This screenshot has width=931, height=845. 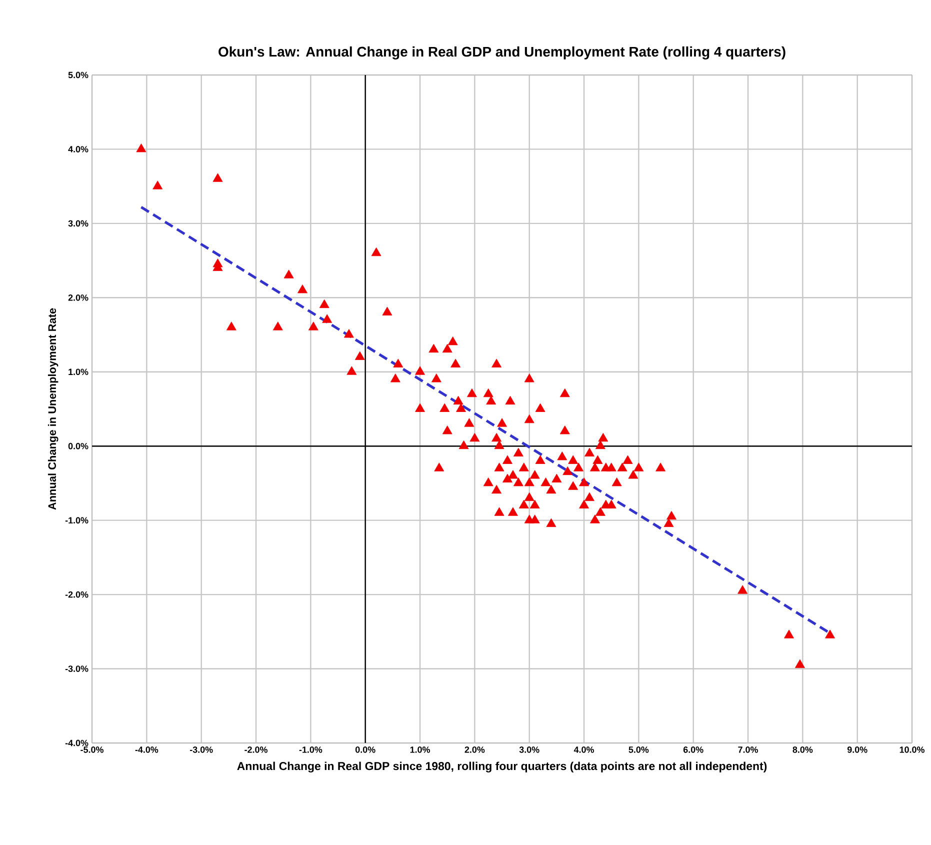 I want to click on y-tick-label: 1.0%, so click(x=78, y=372).